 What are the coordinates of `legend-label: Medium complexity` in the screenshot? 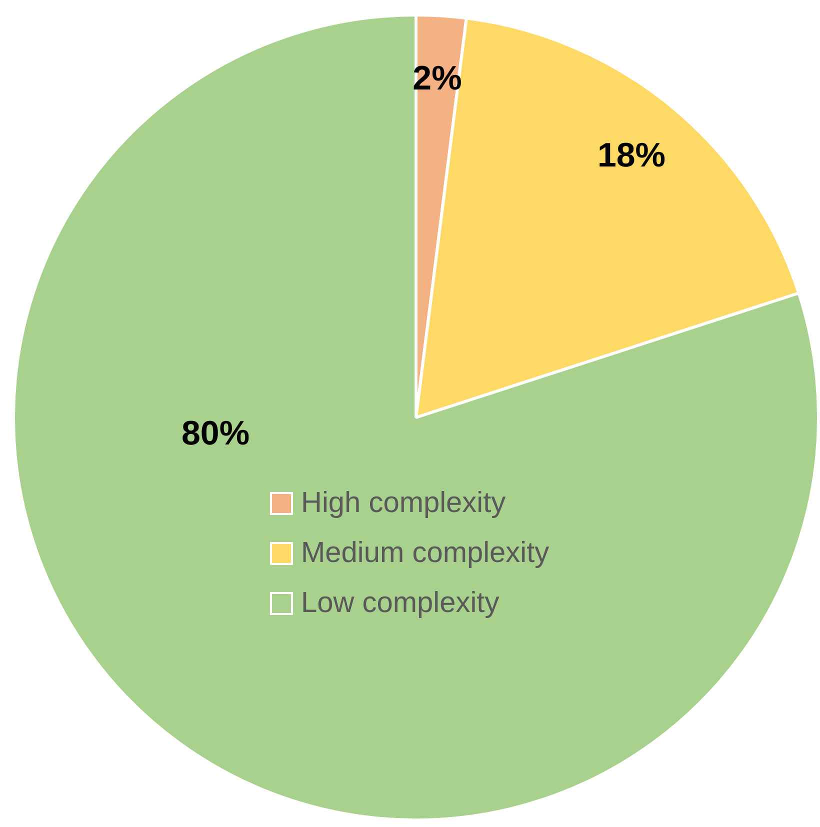 It's located at (425, 553).